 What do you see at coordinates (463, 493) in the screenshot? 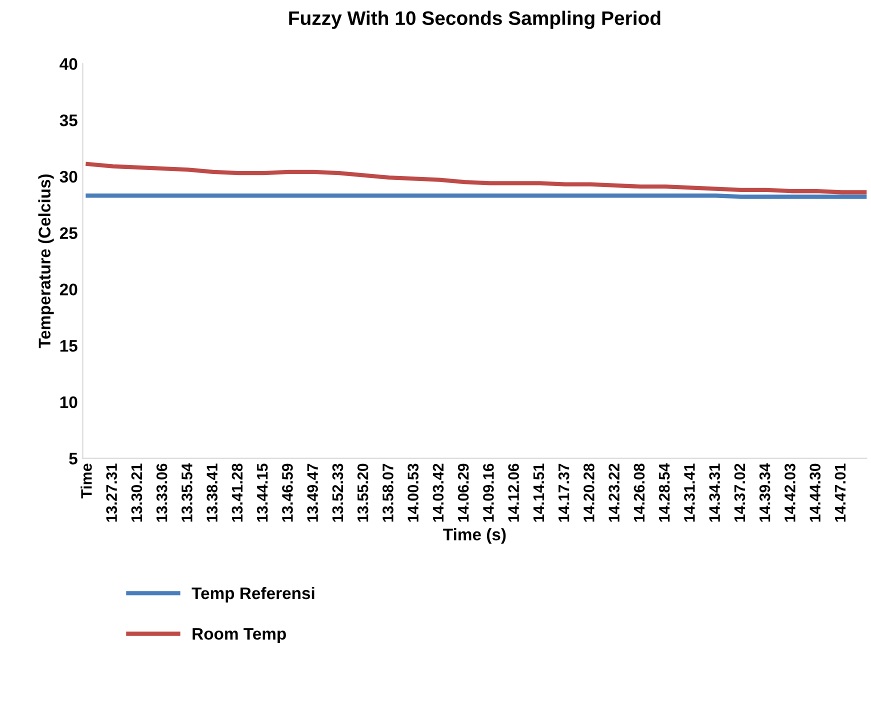
I see `x-tick-label: 14.06.29` at bounding box center [463, 493].